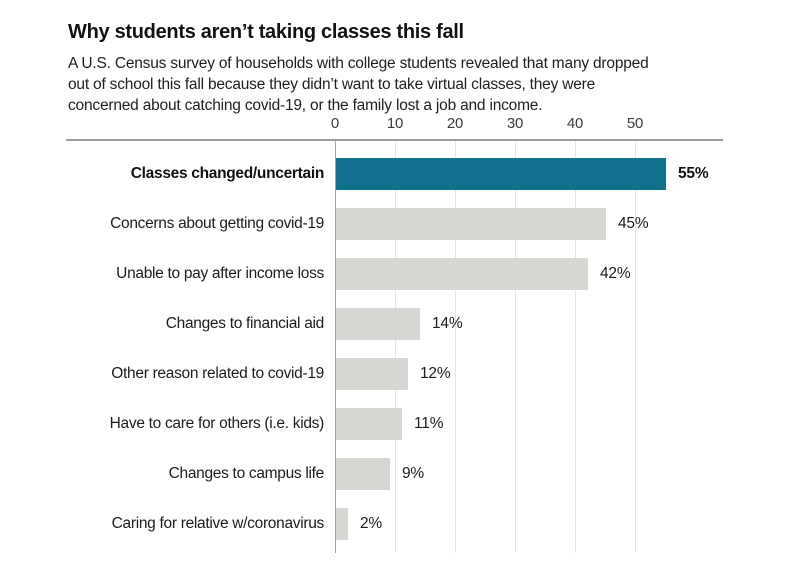  What do you see at coordinates (246, 473) in the screenshot?
I see `category-label: Changes to campus life` at bounding box center [246, 473].